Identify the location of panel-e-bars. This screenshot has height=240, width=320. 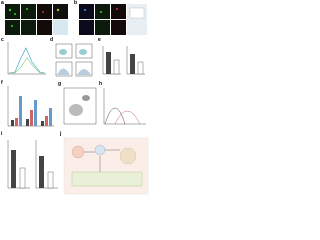
(123, 60).